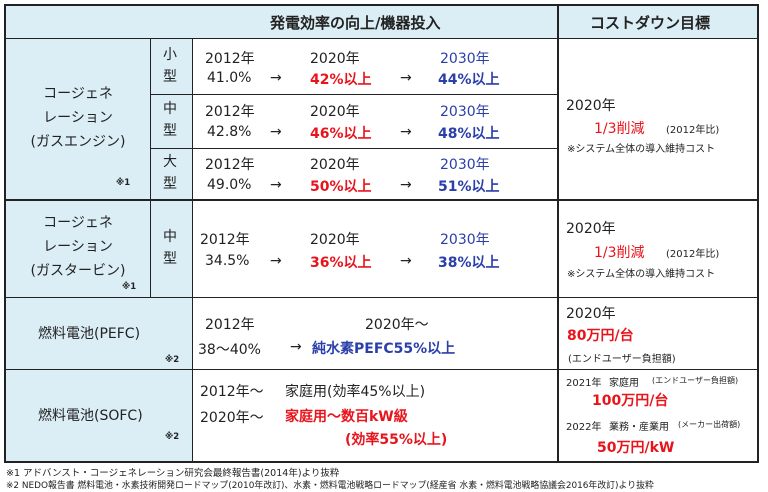 The image size is (768, 492). Describe the element at coordinates (396, 440) in the screenshot. I see `sofc-line3-text: (効率55%以上)` at that location.